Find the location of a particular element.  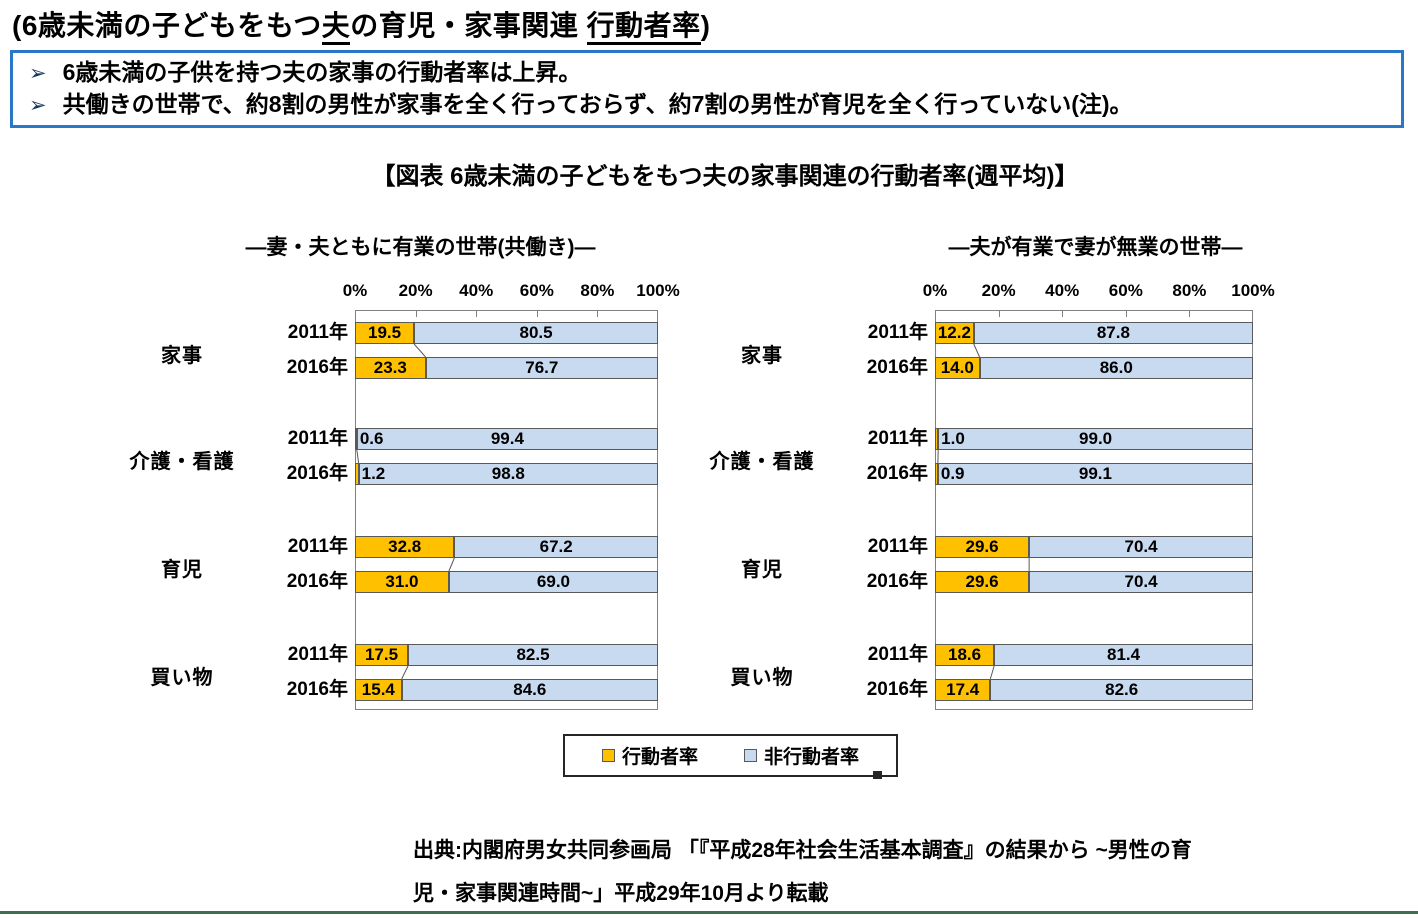

legend-label-inactive-rate: 非行動者率 is located at coordinates (812, 757).